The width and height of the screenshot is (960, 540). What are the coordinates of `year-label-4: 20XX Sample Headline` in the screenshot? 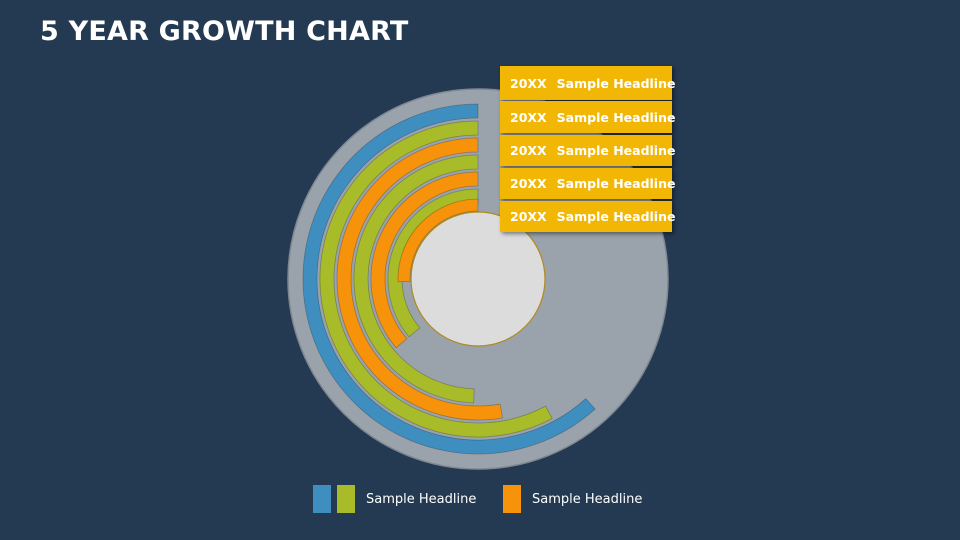 It's located at (587, 183).